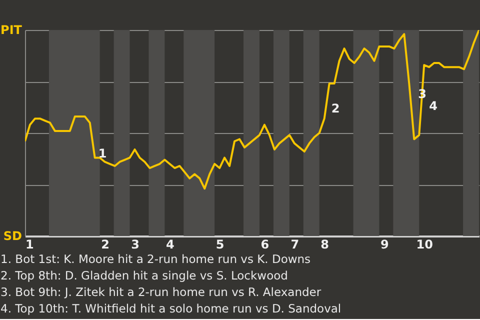 Image resolution: width=480 pixels, height=320 pixels. What do you see at coordinates (335, 108) in the screenshot?
I see `annotation: 2` at bounding box center [335, 108].